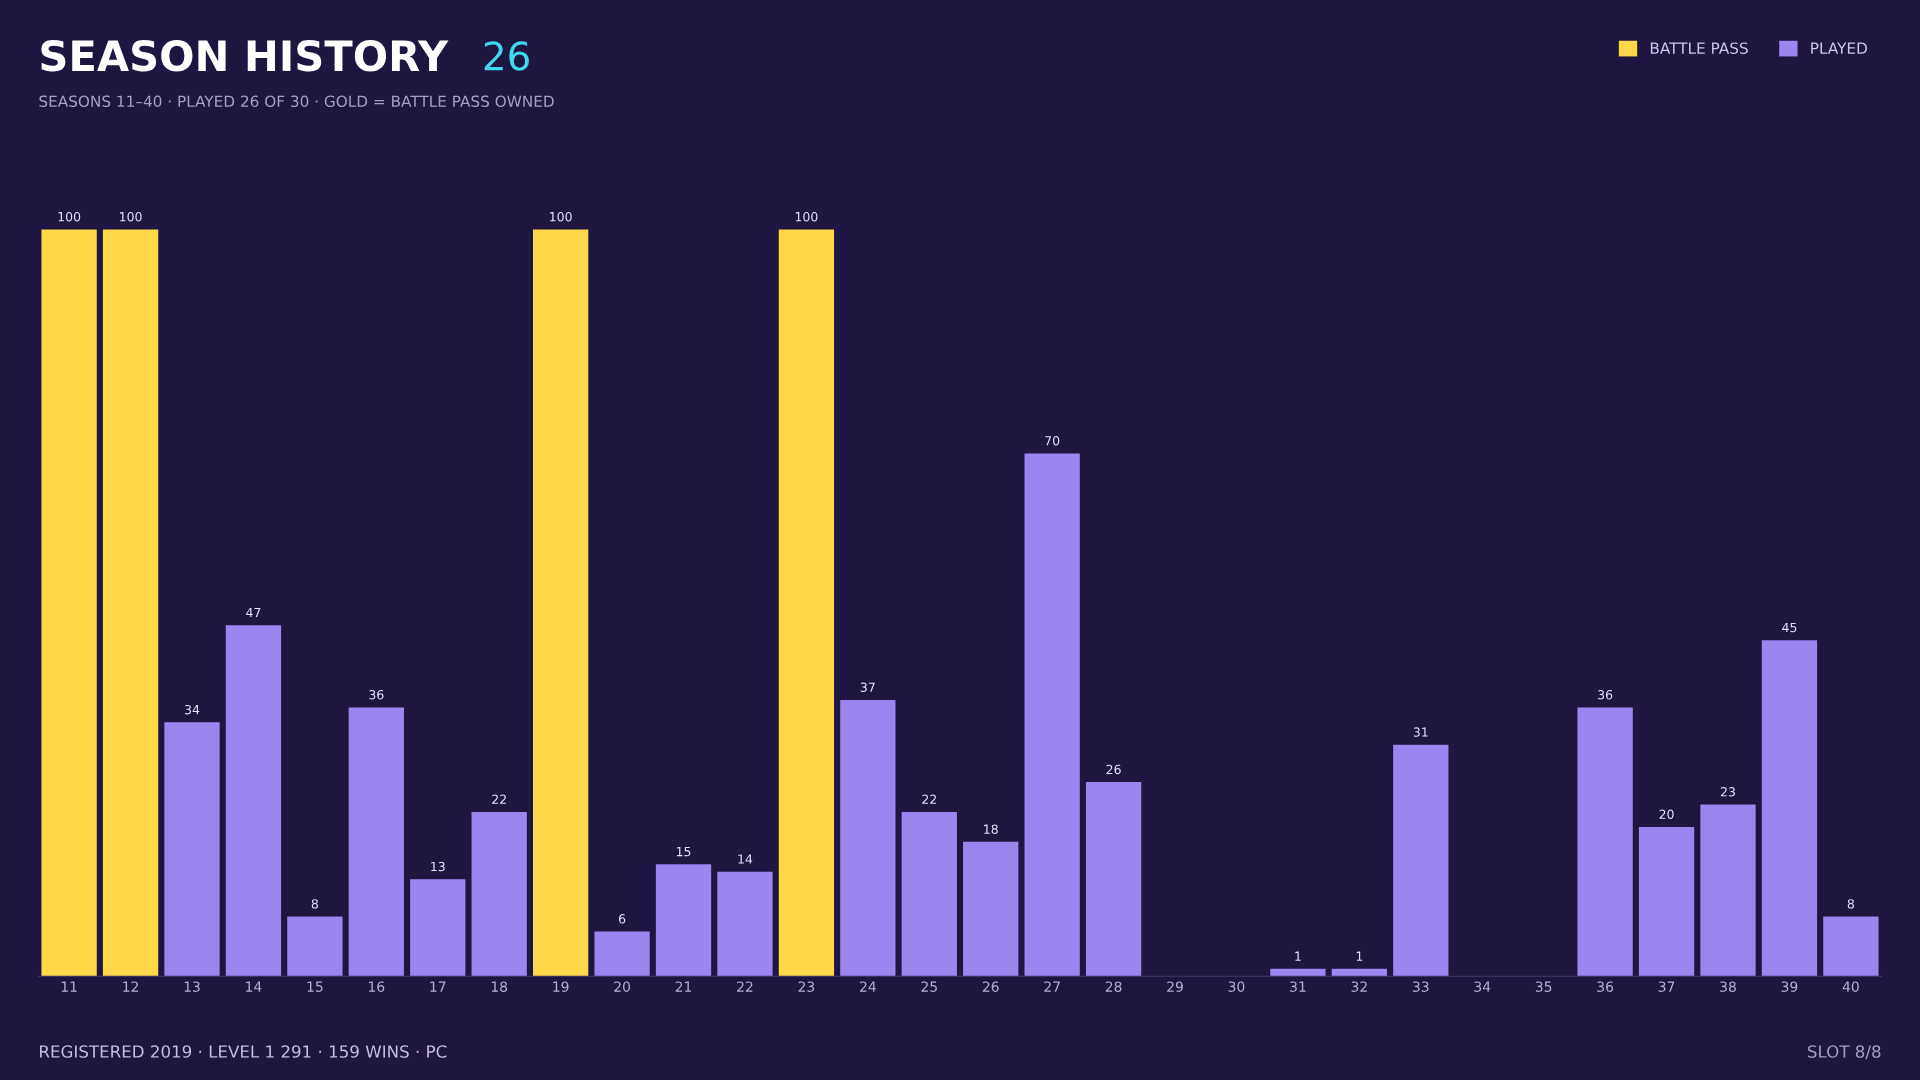 This screenshot has width=1920, height=1080. I want to click on x-tick-label: 22, so click(745, 986).